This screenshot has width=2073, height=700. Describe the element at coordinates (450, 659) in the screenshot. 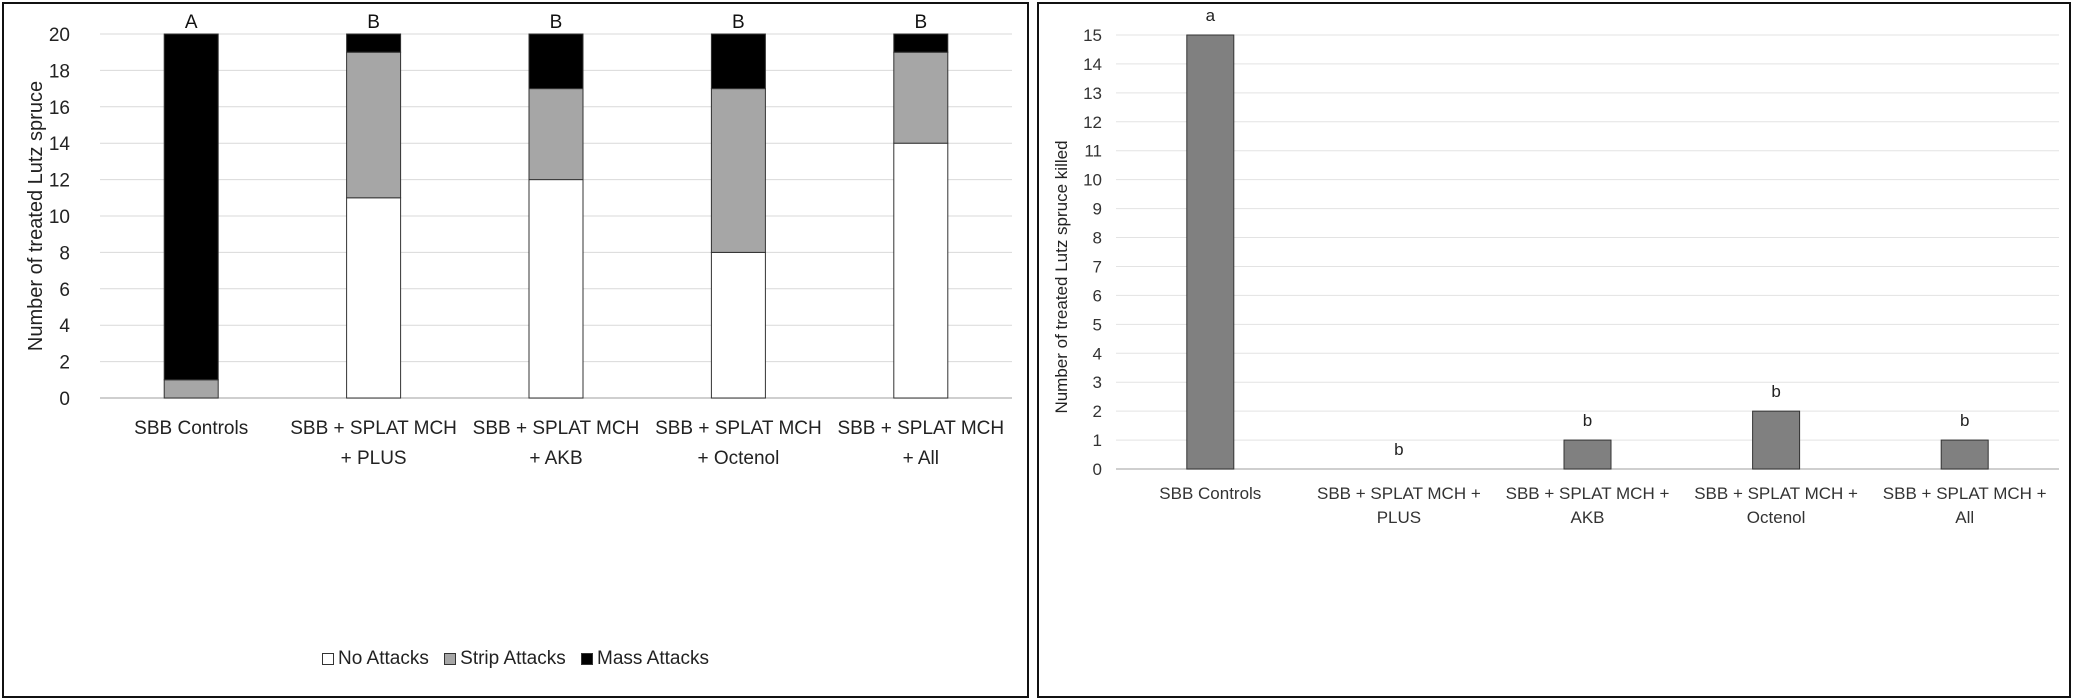

I see `legend-swatch-strip-attacks` at that location.